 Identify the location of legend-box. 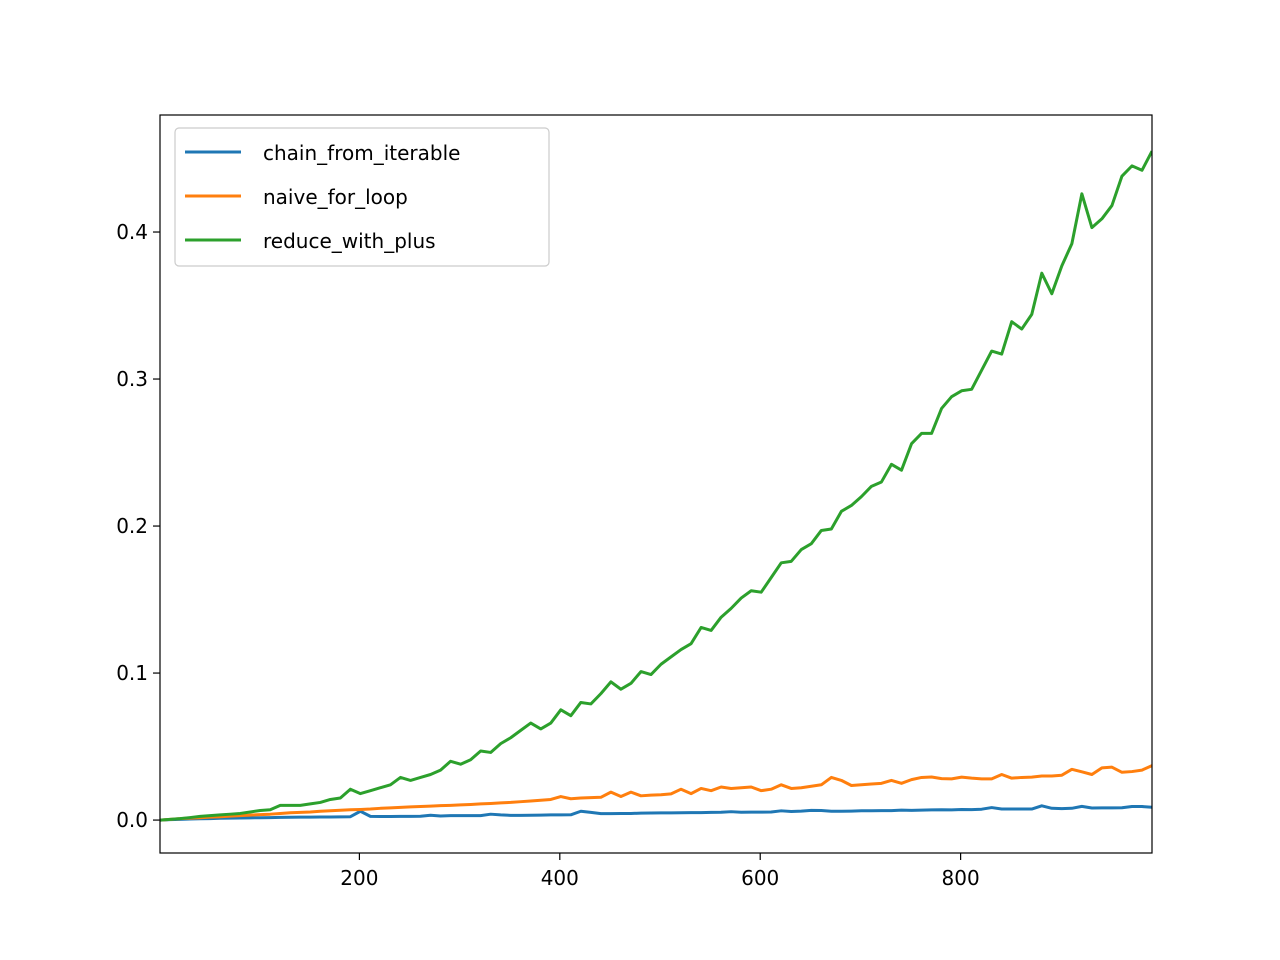
(362, 197).